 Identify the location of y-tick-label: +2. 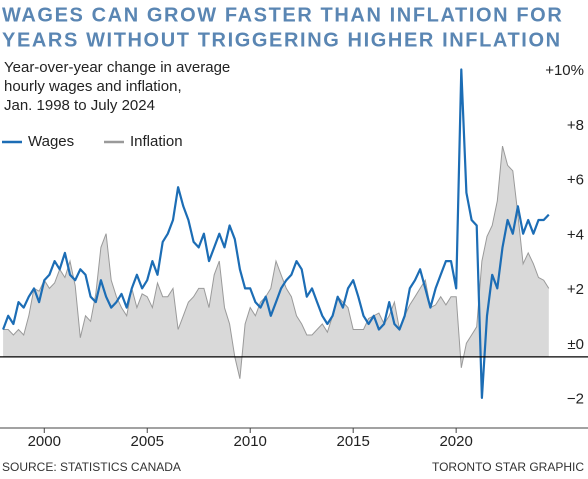
(575, 289).